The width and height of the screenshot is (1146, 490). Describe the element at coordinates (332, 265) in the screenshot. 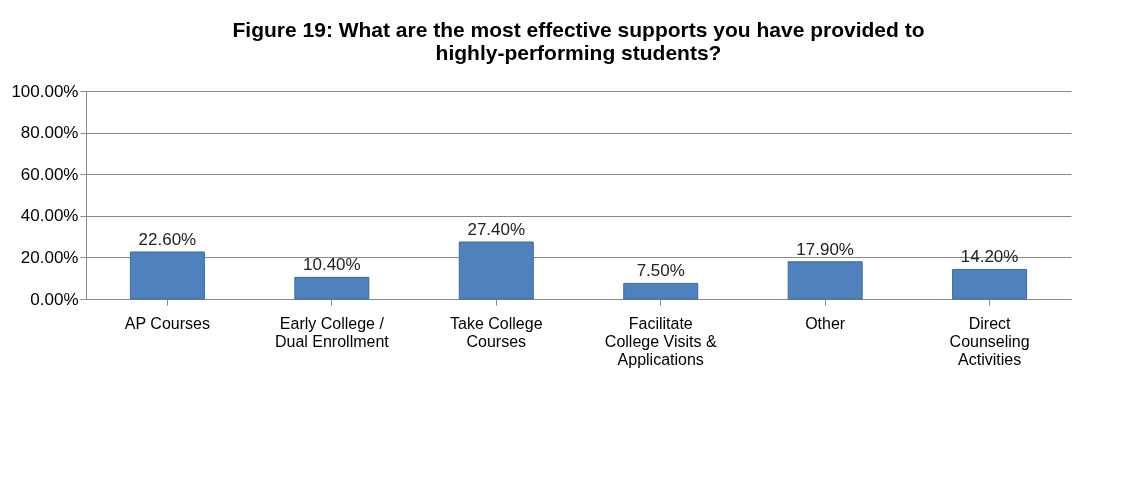

I see `data-label: 10.40%` at that location.